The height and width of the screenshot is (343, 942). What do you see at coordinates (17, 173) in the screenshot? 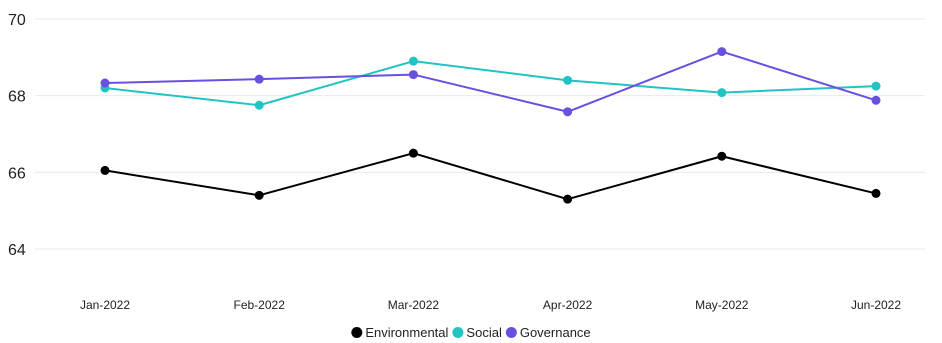
I see `y-tick-label: 66` at bounding box center [17, 173].